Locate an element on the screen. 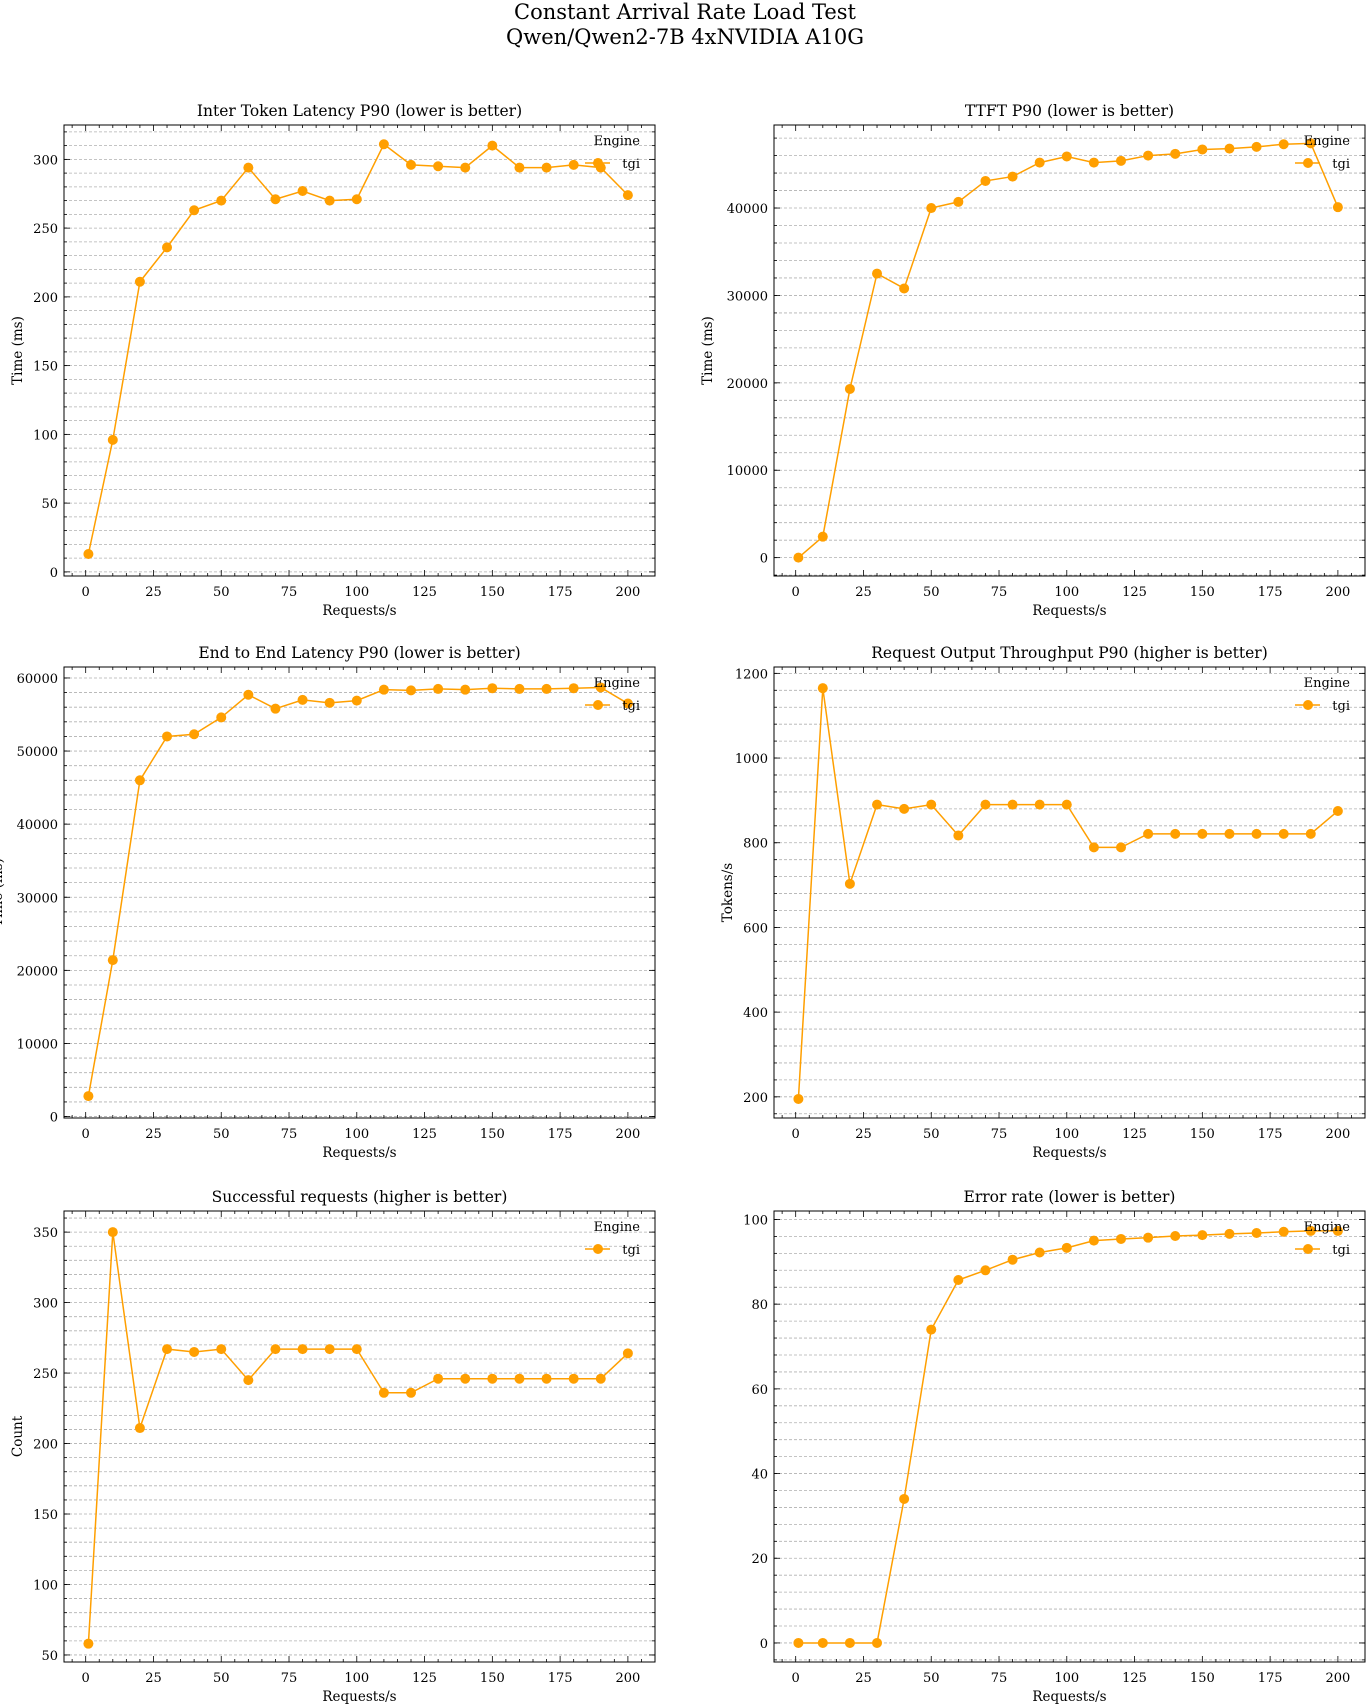 This screenshot has width=1370, height=1706. y-axis-label: Time (ms) is located at coordinates (18, 350).